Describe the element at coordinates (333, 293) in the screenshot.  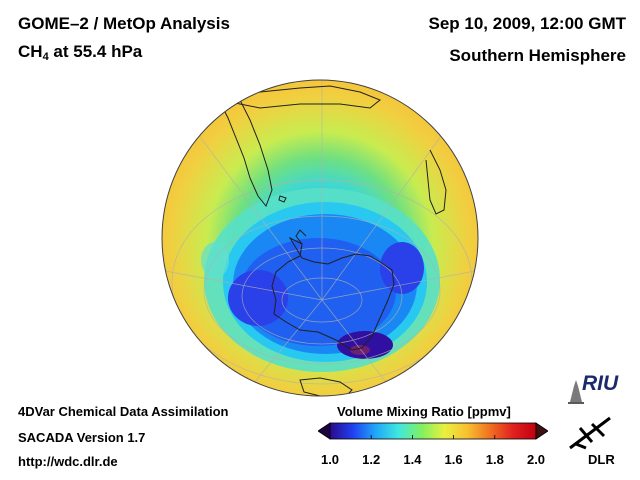
I see `antarctica-coast` at that location.